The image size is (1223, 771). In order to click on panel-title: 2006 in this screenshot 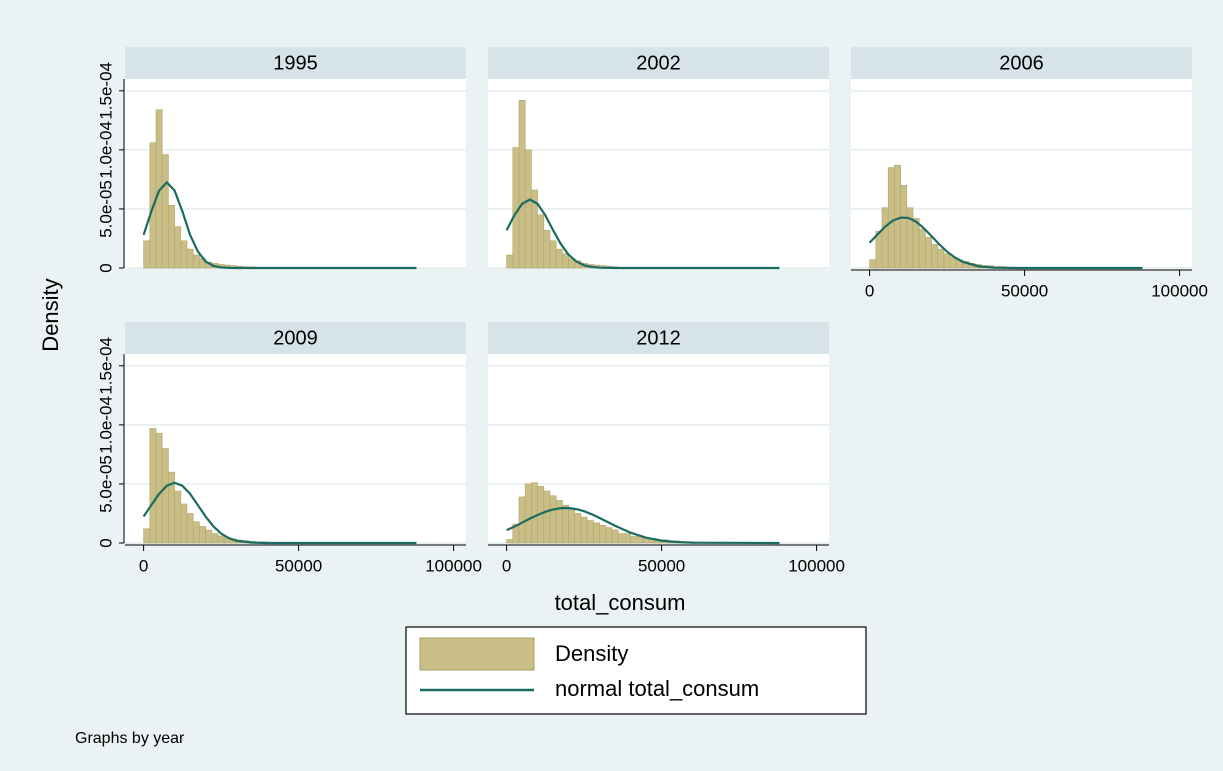, I will do `click(1021, 63)`.